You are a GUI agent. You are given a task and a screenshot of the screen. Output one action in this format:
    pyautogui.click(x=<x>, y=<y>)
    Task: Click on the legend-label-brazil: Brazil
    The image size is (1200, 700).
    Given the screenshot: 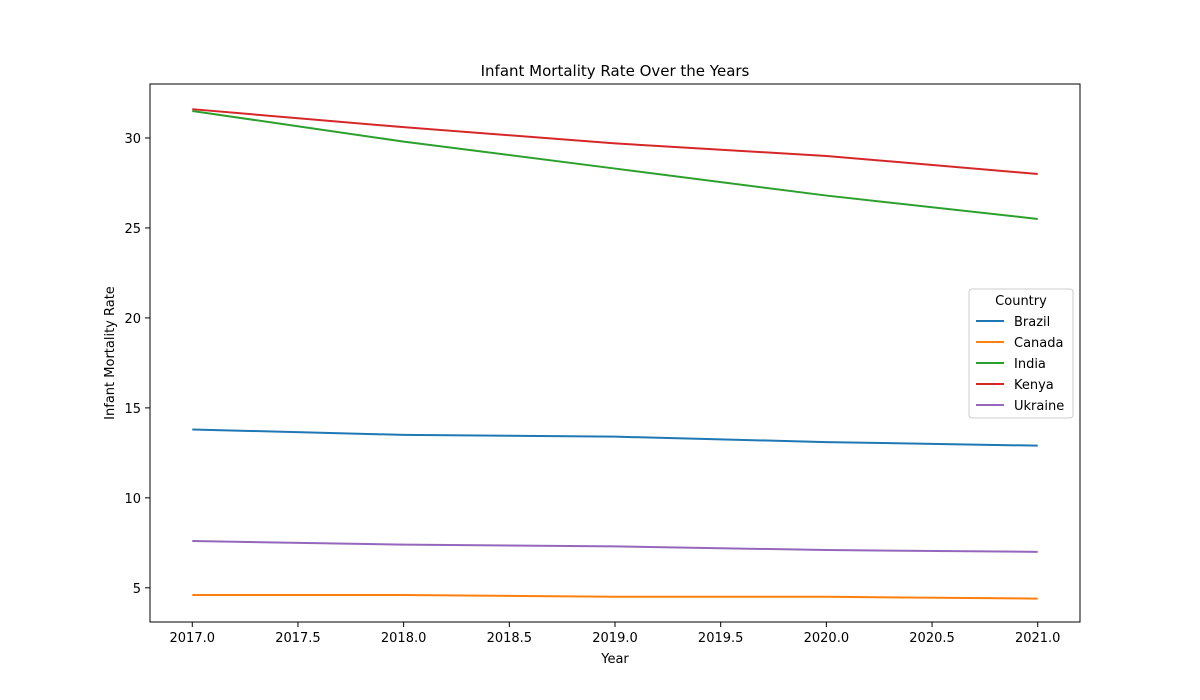 What is the action you would take?
    pyautogui.click(x=1032, y=322)
    